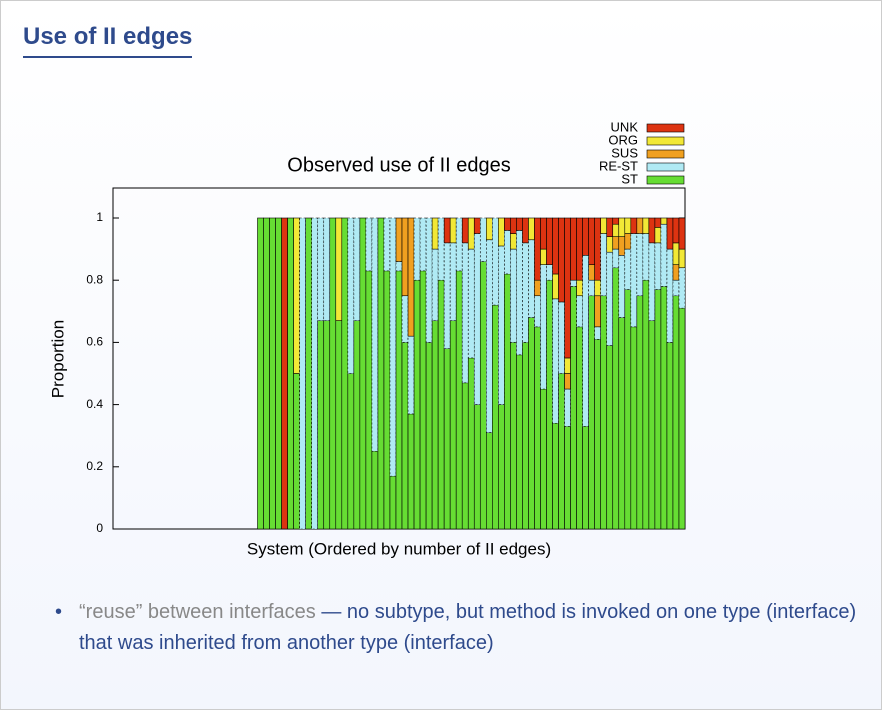 Image resolution: width=882 pixels, height=710 pixels. Describe the element at coordinates (99, 217) in the screenshot. I see `y-tick-label: 1` at that location.